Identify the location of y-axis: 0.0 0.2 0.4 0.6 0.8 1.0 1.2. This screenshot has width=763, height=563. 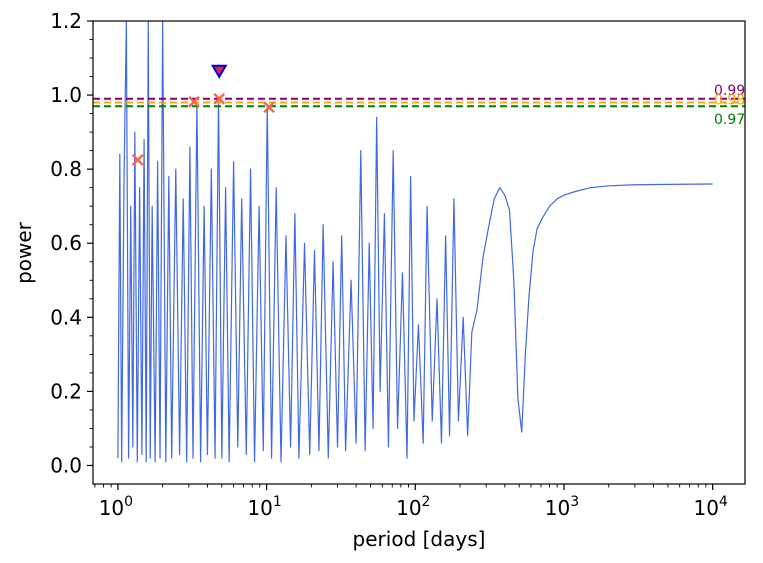
(71, 243).